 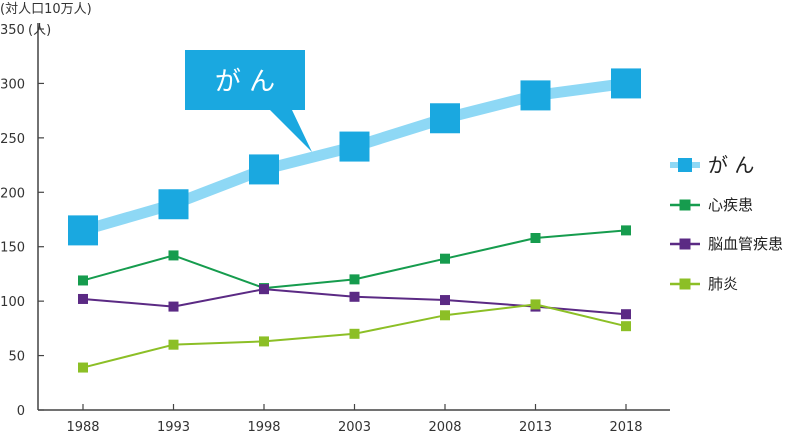 I want to click on legend-item: 心疾患, so click(x=711, y=205).